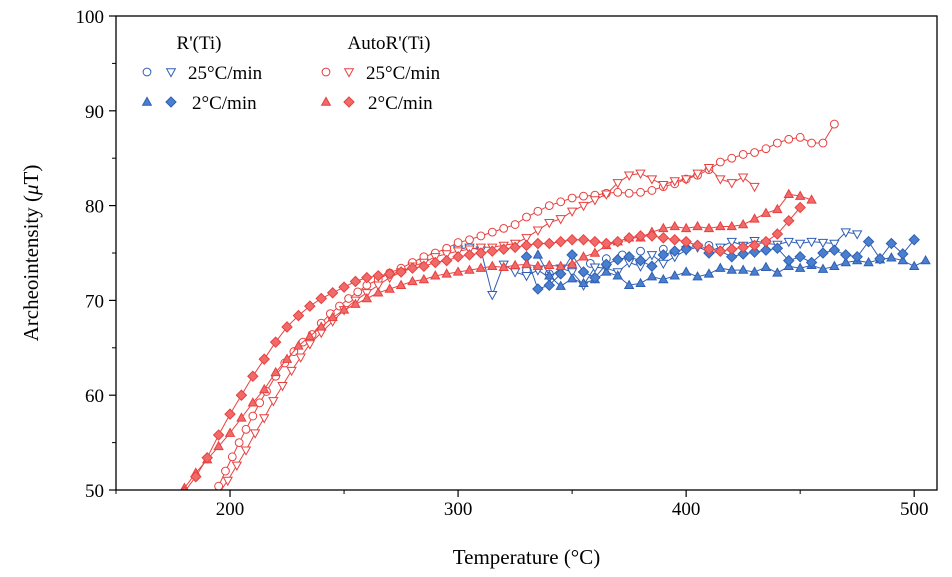 This screenshot has width=952, height=577. Describe the element at coordinates (389, 43) in the screenshot. I see `legend-group-title-autorti: AutoR'(Ti)` at that location.